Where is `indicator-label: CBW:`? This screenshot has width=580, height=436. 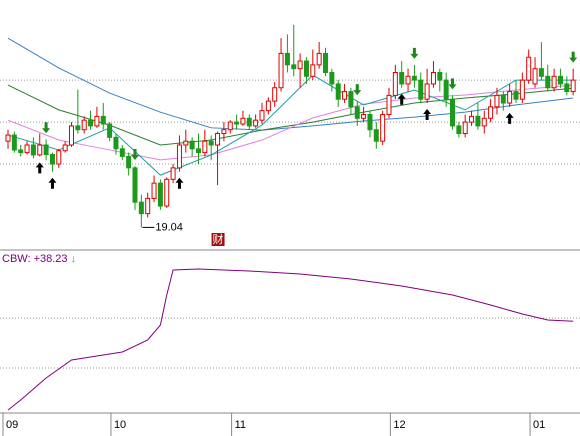
indicator-label: CBW: is located at coordinates (16, 259).